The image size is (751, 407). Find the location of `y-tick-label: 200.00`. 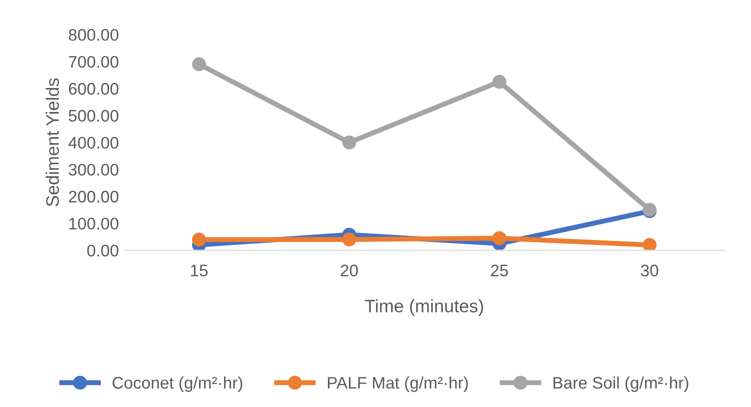

y-tick-label: 200.00 is located at coordinates (93, 196).